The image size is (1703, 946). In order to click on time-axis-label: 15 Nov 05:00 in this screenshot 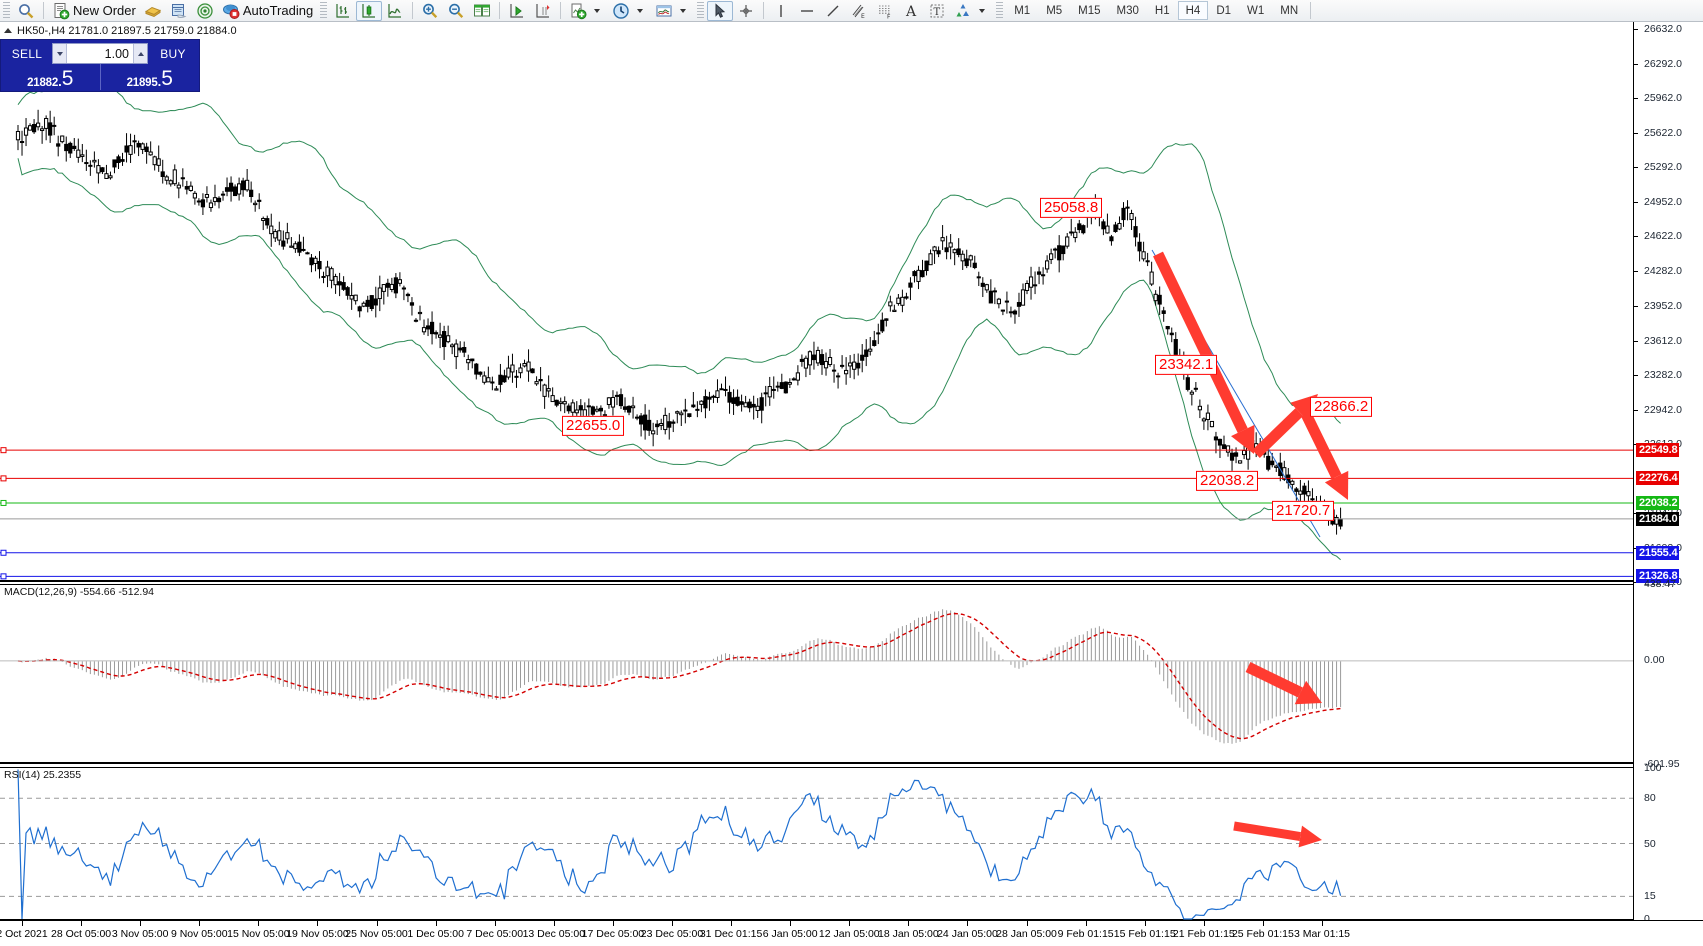, I will do `click(258, 934)`.